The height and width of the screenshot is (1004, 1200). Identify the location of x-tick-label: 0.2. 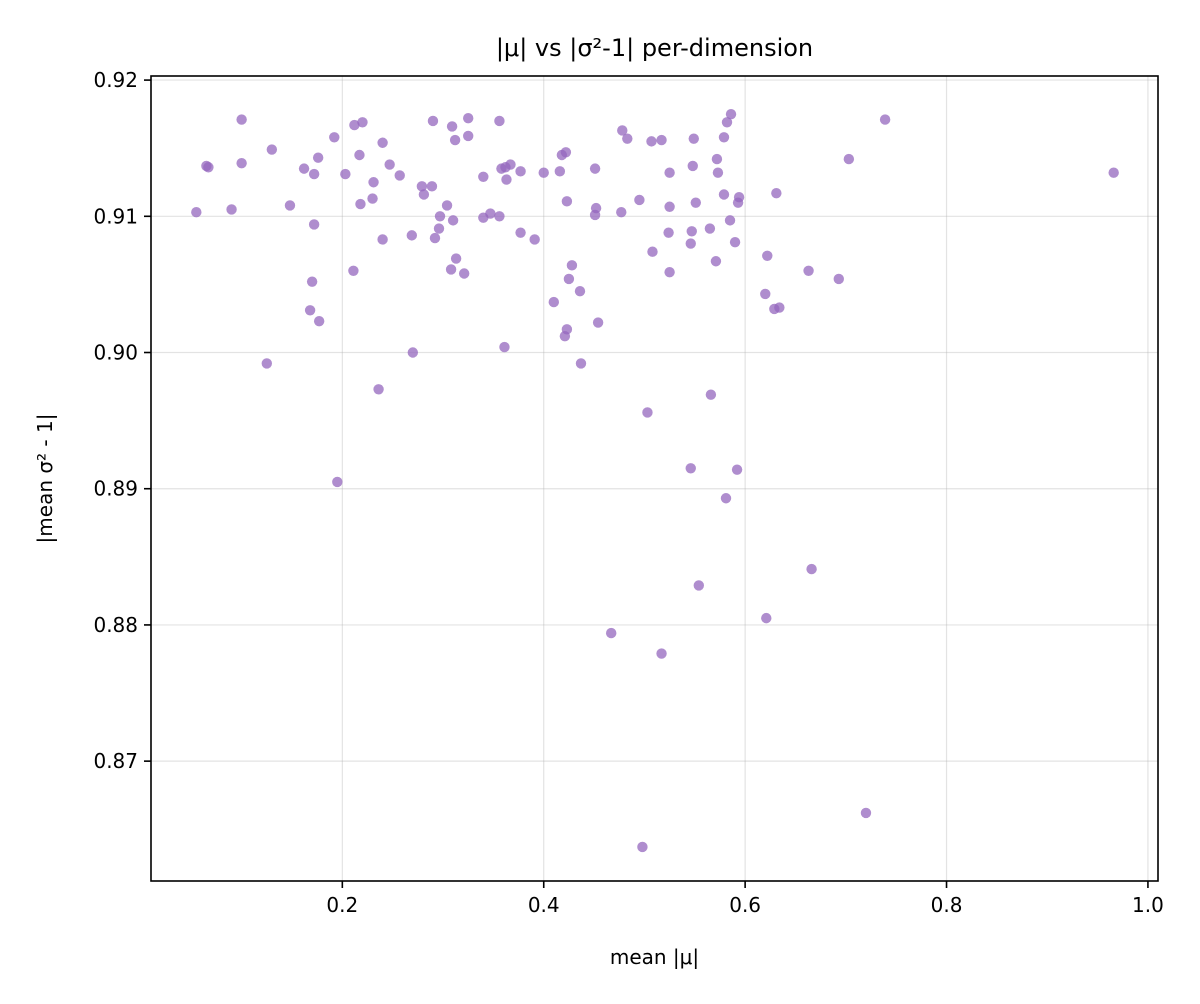
(342, 905).